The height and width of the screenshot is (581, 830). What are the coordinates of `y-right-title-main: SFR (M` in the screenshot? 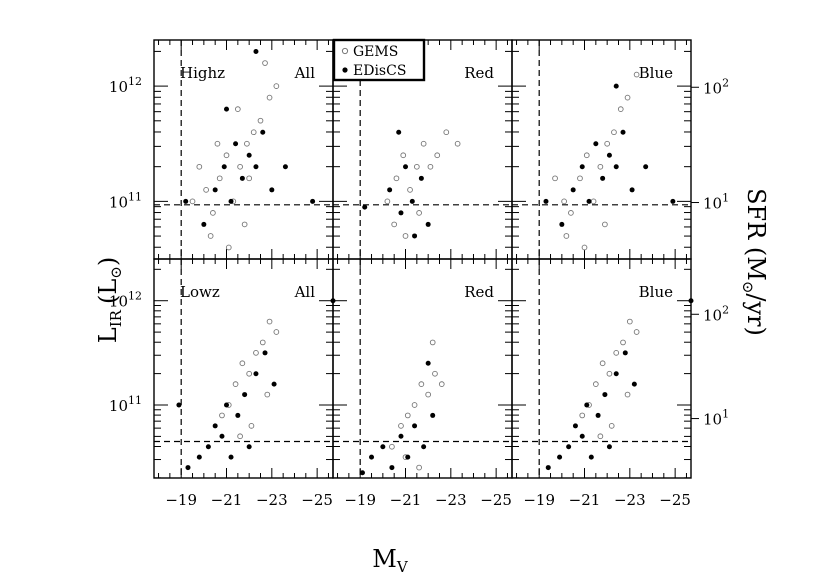 It's located at (756, 234).